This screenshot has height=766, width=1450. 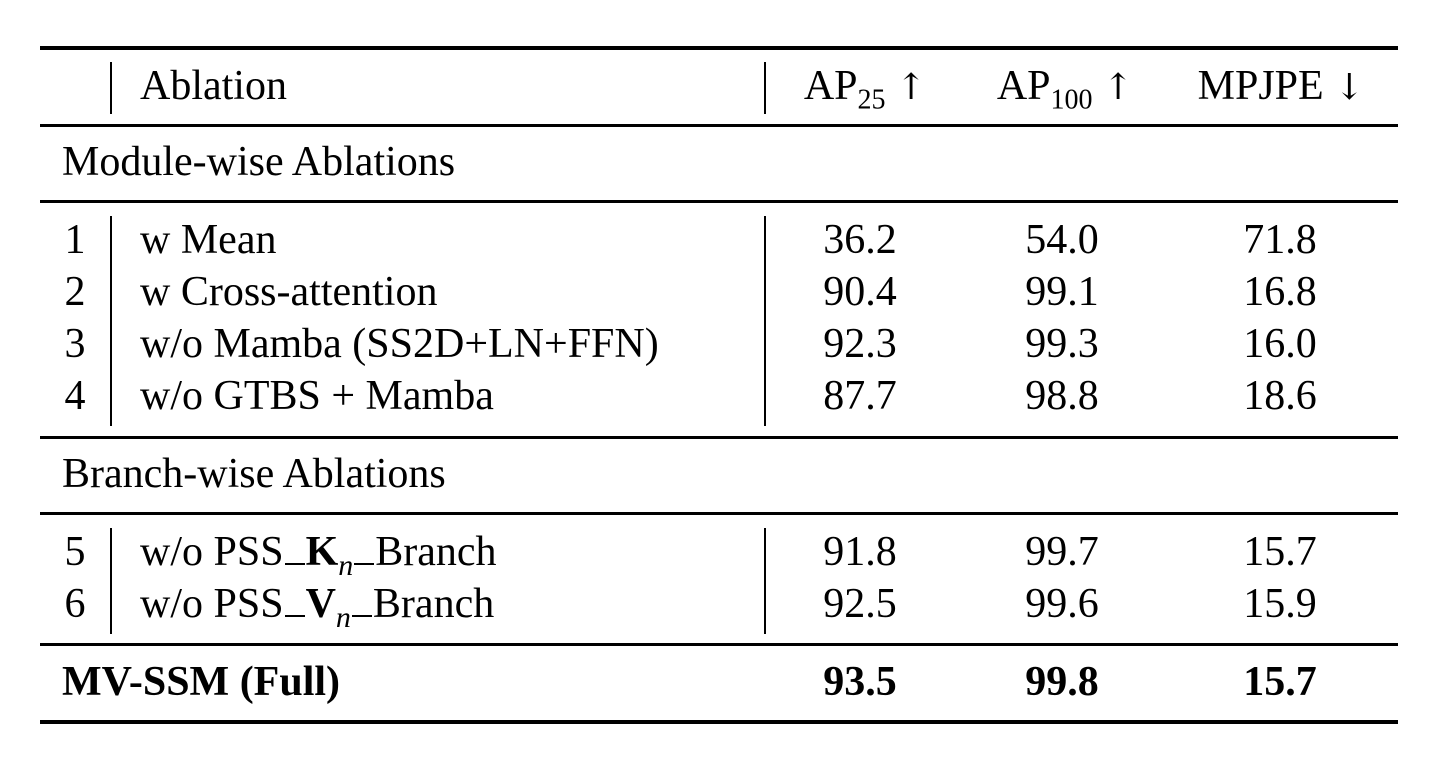 What do you see at coordinates (765, 581) in the screenshot?
I see `branch-vline-right` at bounding box center [765, 581].